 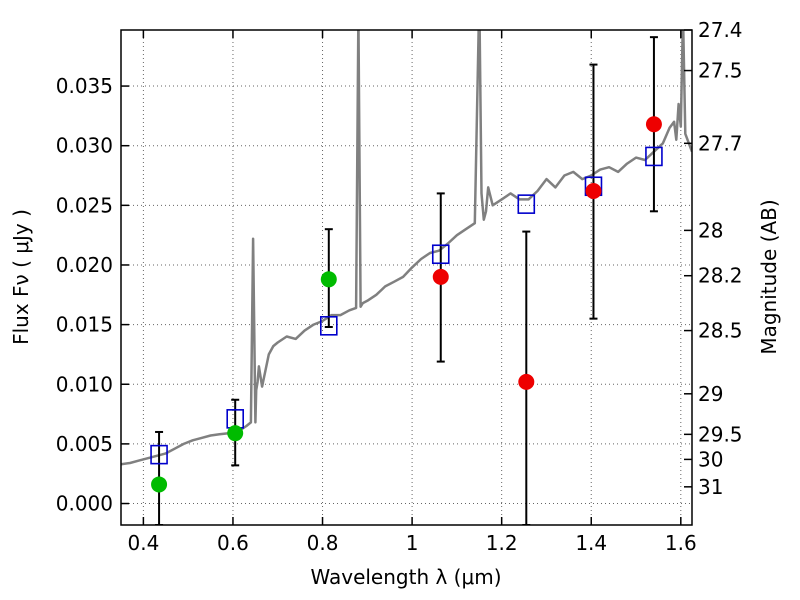 What do you see at coordinates (21, 277) in the screenshot?
I see `y-axis-label: Flux Fν ( μJy )` at bounding box center [21, 277].